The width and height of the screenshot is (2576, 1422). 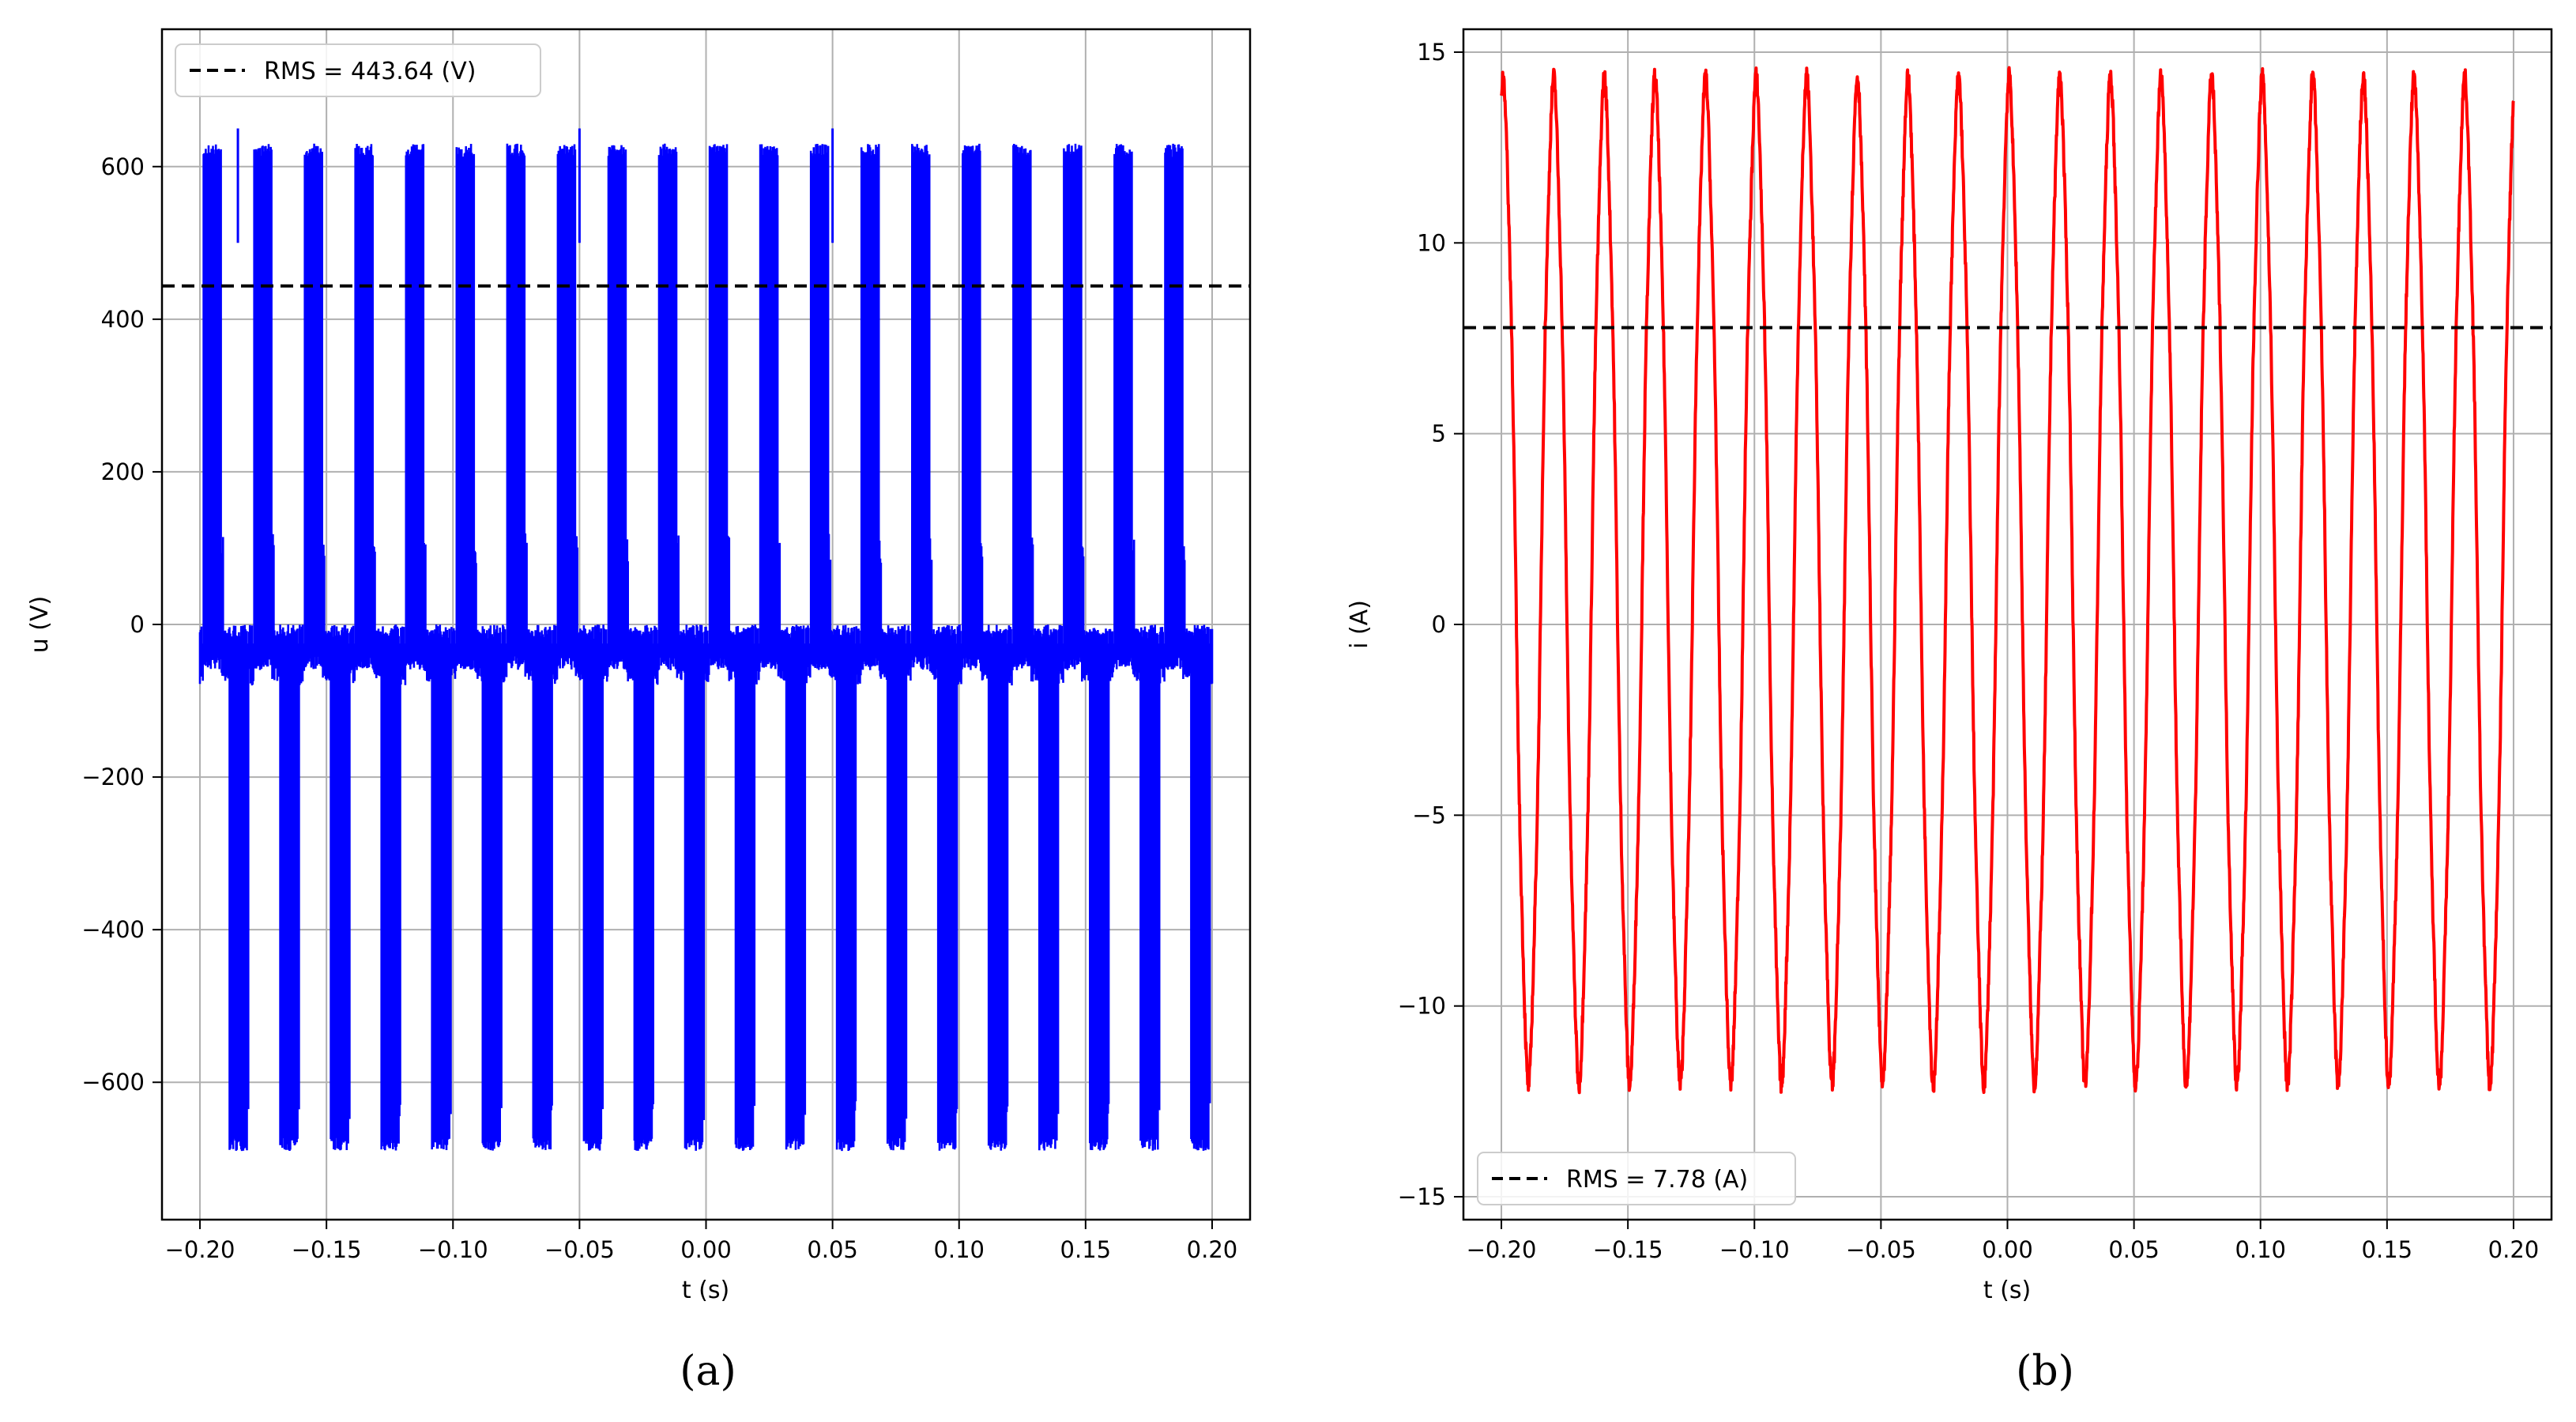 I want to click on current-legend-box, so click(x=1636, y=1178).